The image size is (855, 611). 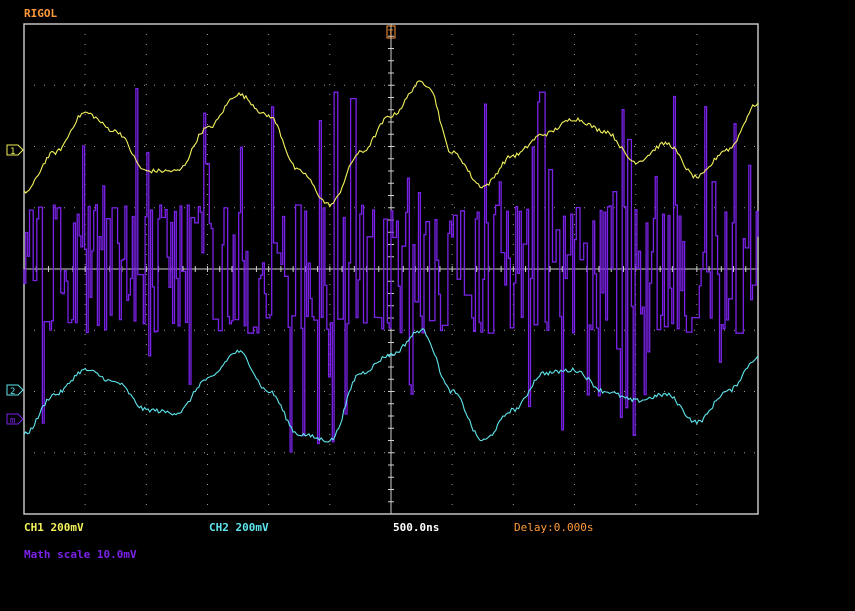 I want to click on trigger-marker-box, so click(x=391, y=32).